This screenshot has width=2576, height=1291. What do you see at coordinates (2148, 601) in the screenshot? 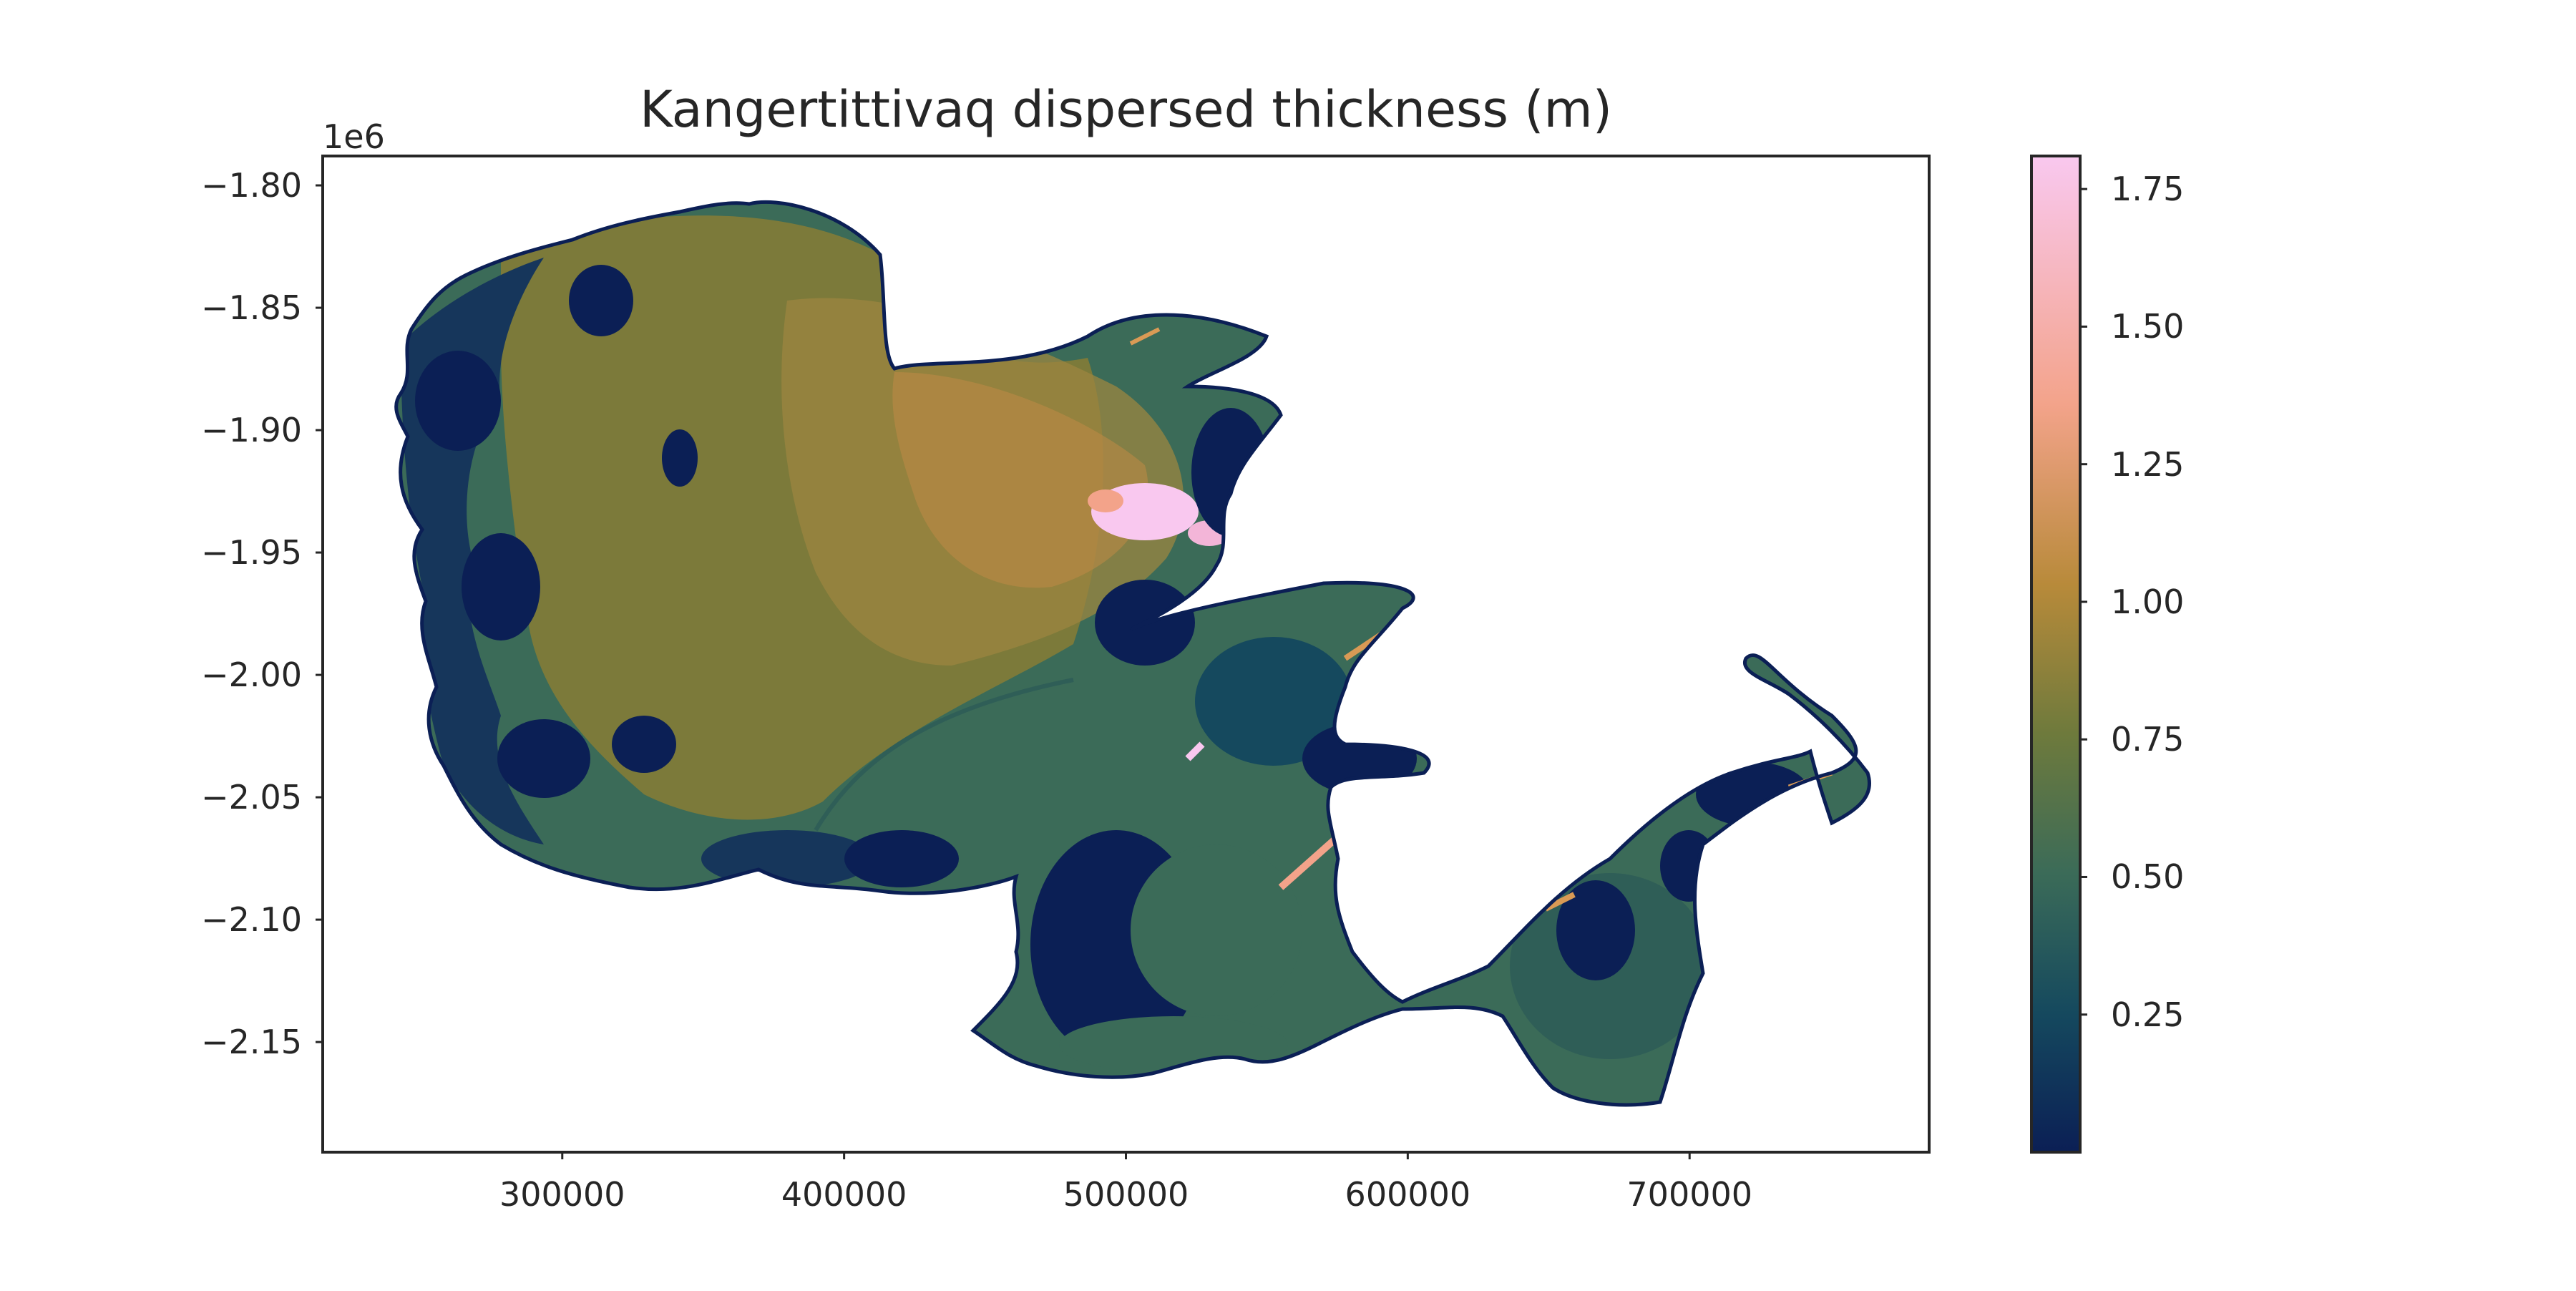
I see `colorbar-tick-label: 1.00` at bounding box center [2148, 601].